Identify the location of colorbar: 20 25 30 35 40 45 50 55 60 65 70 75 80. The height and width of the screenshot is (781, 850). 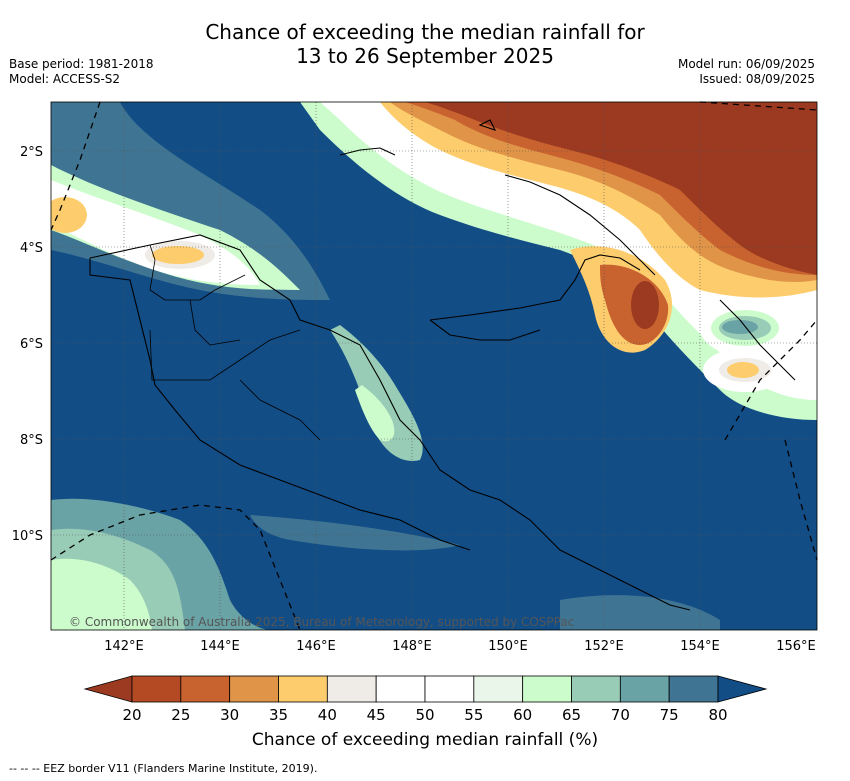
(425, 699).